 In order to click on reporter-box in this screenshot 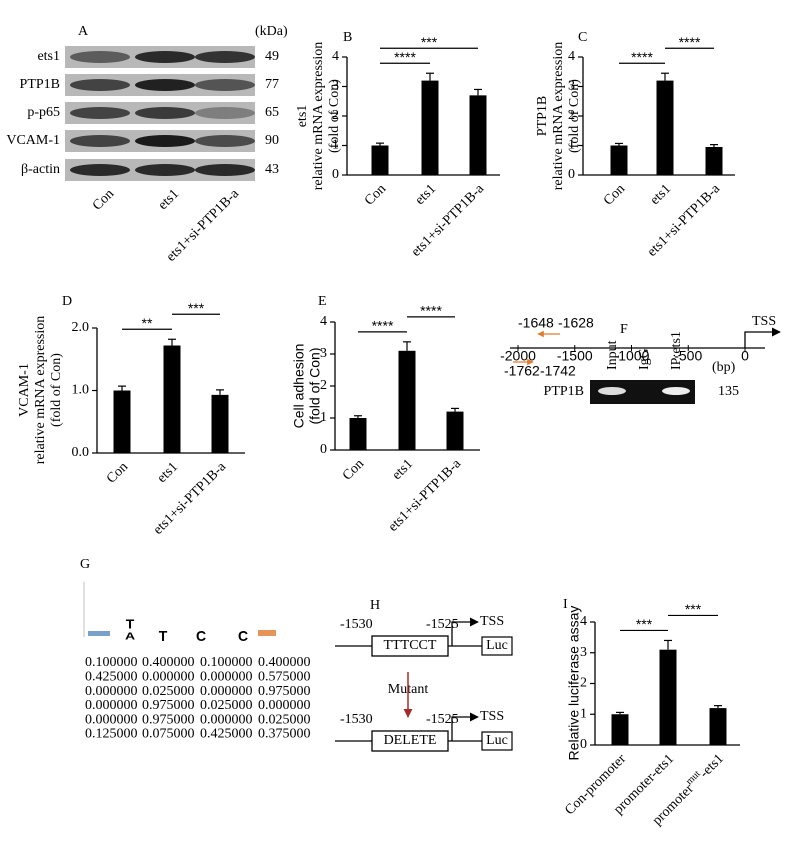, I will do `click(497, 741)`.